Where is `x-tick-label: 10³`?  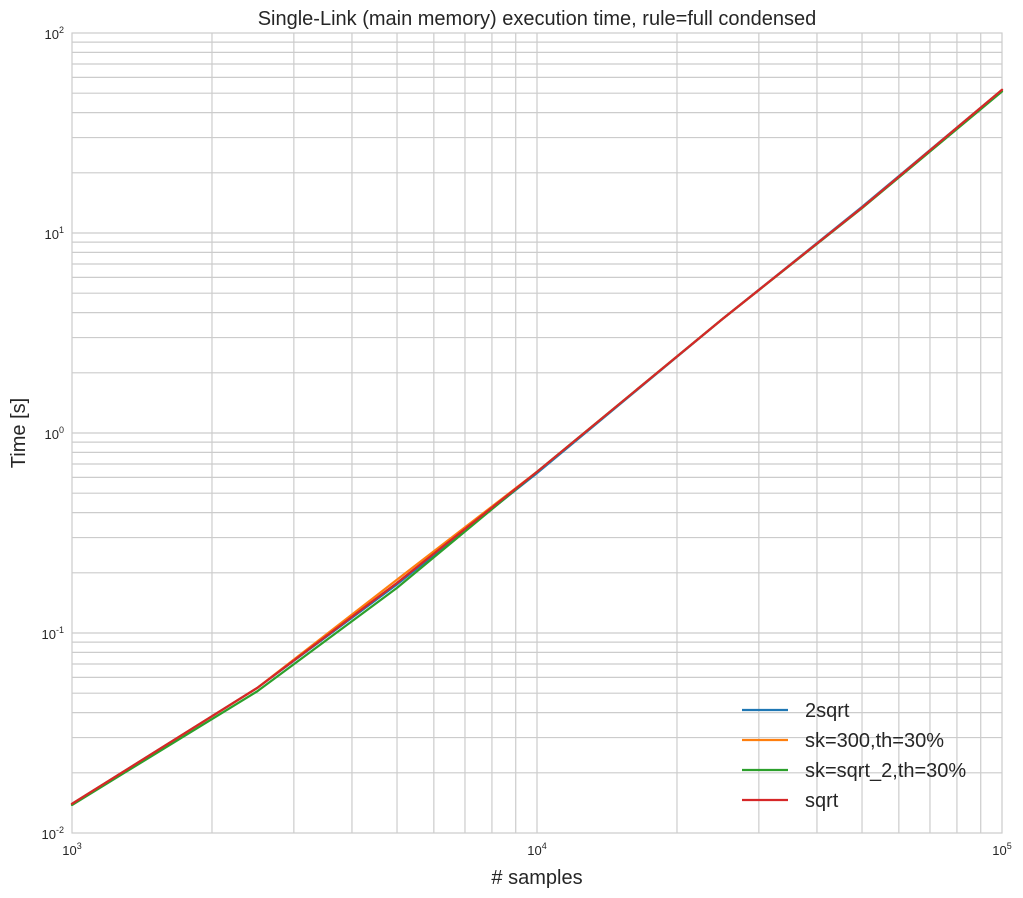
x-tick-label: 10³ is located at coordinates (71, 849).